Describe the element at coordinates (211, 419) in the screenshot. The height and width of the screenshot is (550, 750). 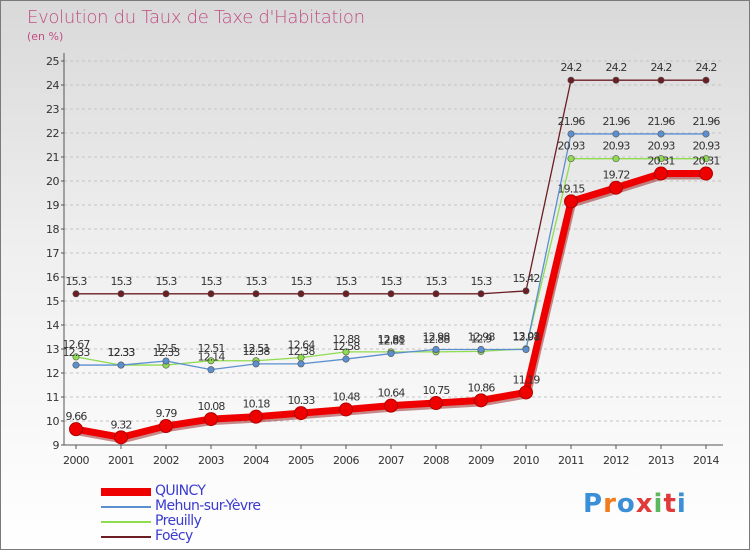
I see `point-quincy-2003` at that location.